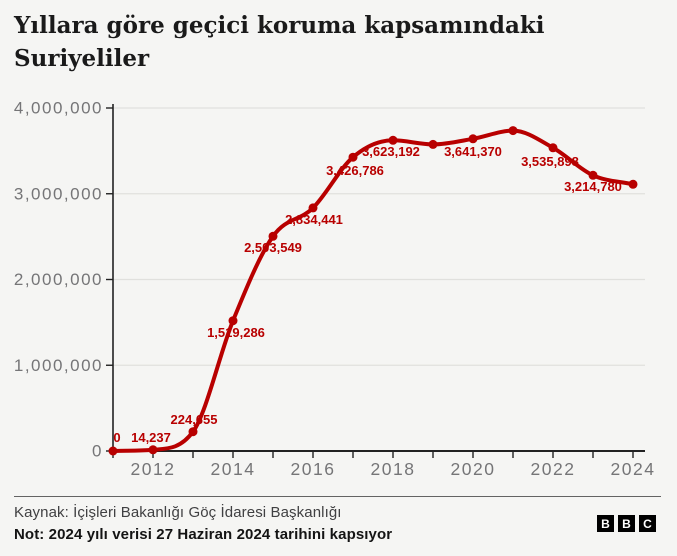 The width and height of the screenshot is (677, 556). I want to click on x-tick-label: 2016, so click(313, 469).